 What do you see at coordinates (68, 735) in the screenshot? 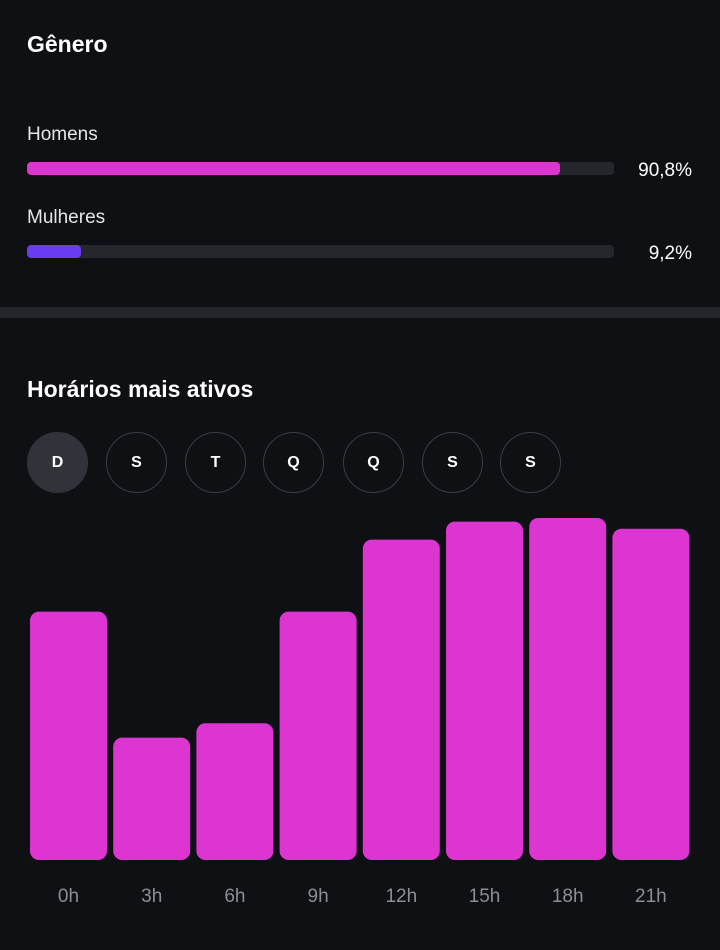
I see `bar-0h` at bounding box center [68, 735].